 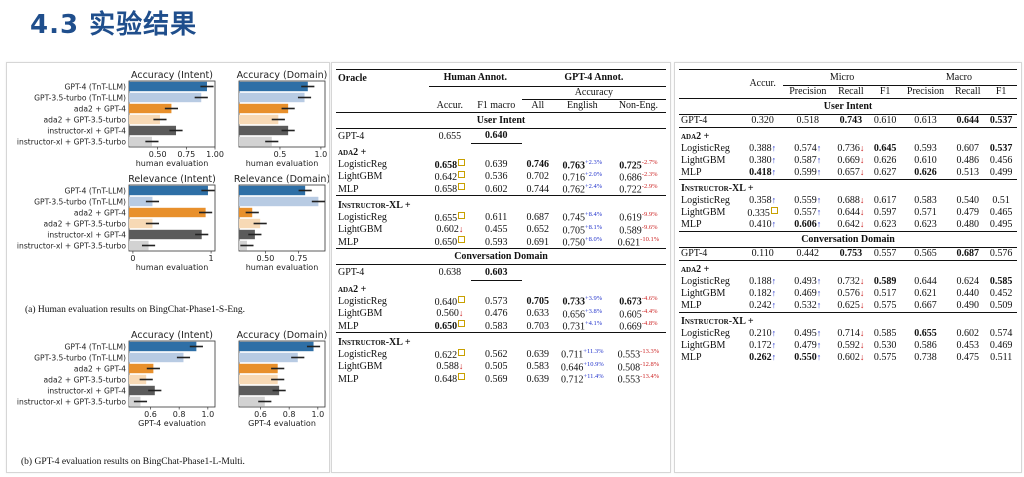 What do you see at coordinates (172, 335) in the screenshot?
I see `chart-title: Accuracy (Intent)` at bounding box center [172, 335].